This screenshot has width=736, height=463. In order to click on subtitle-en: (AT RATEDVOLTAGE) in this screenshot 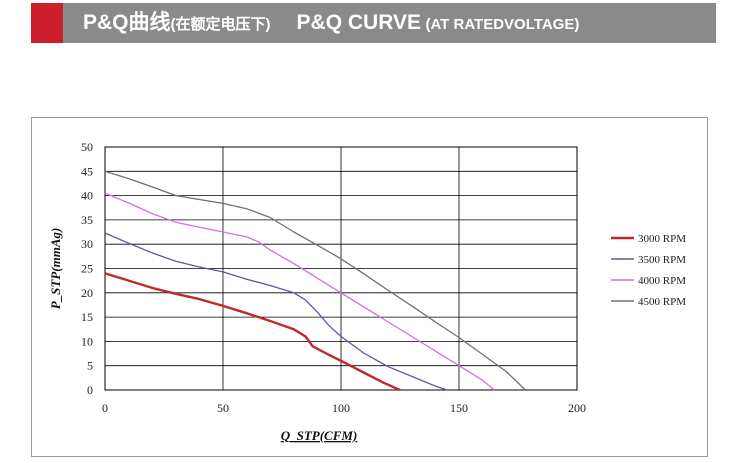, I will do `click(502, 24)`.